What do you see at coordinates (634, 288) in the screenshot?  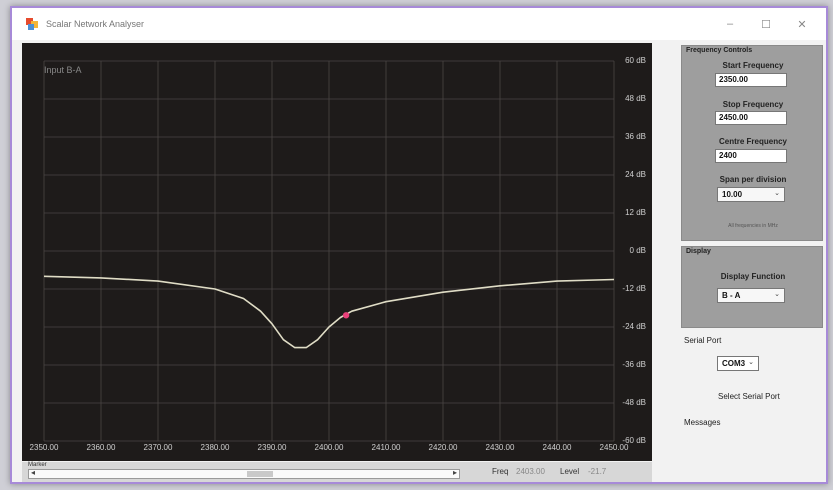 I see `db-tick-label: -12 dB` at bounding box center [634, 288].